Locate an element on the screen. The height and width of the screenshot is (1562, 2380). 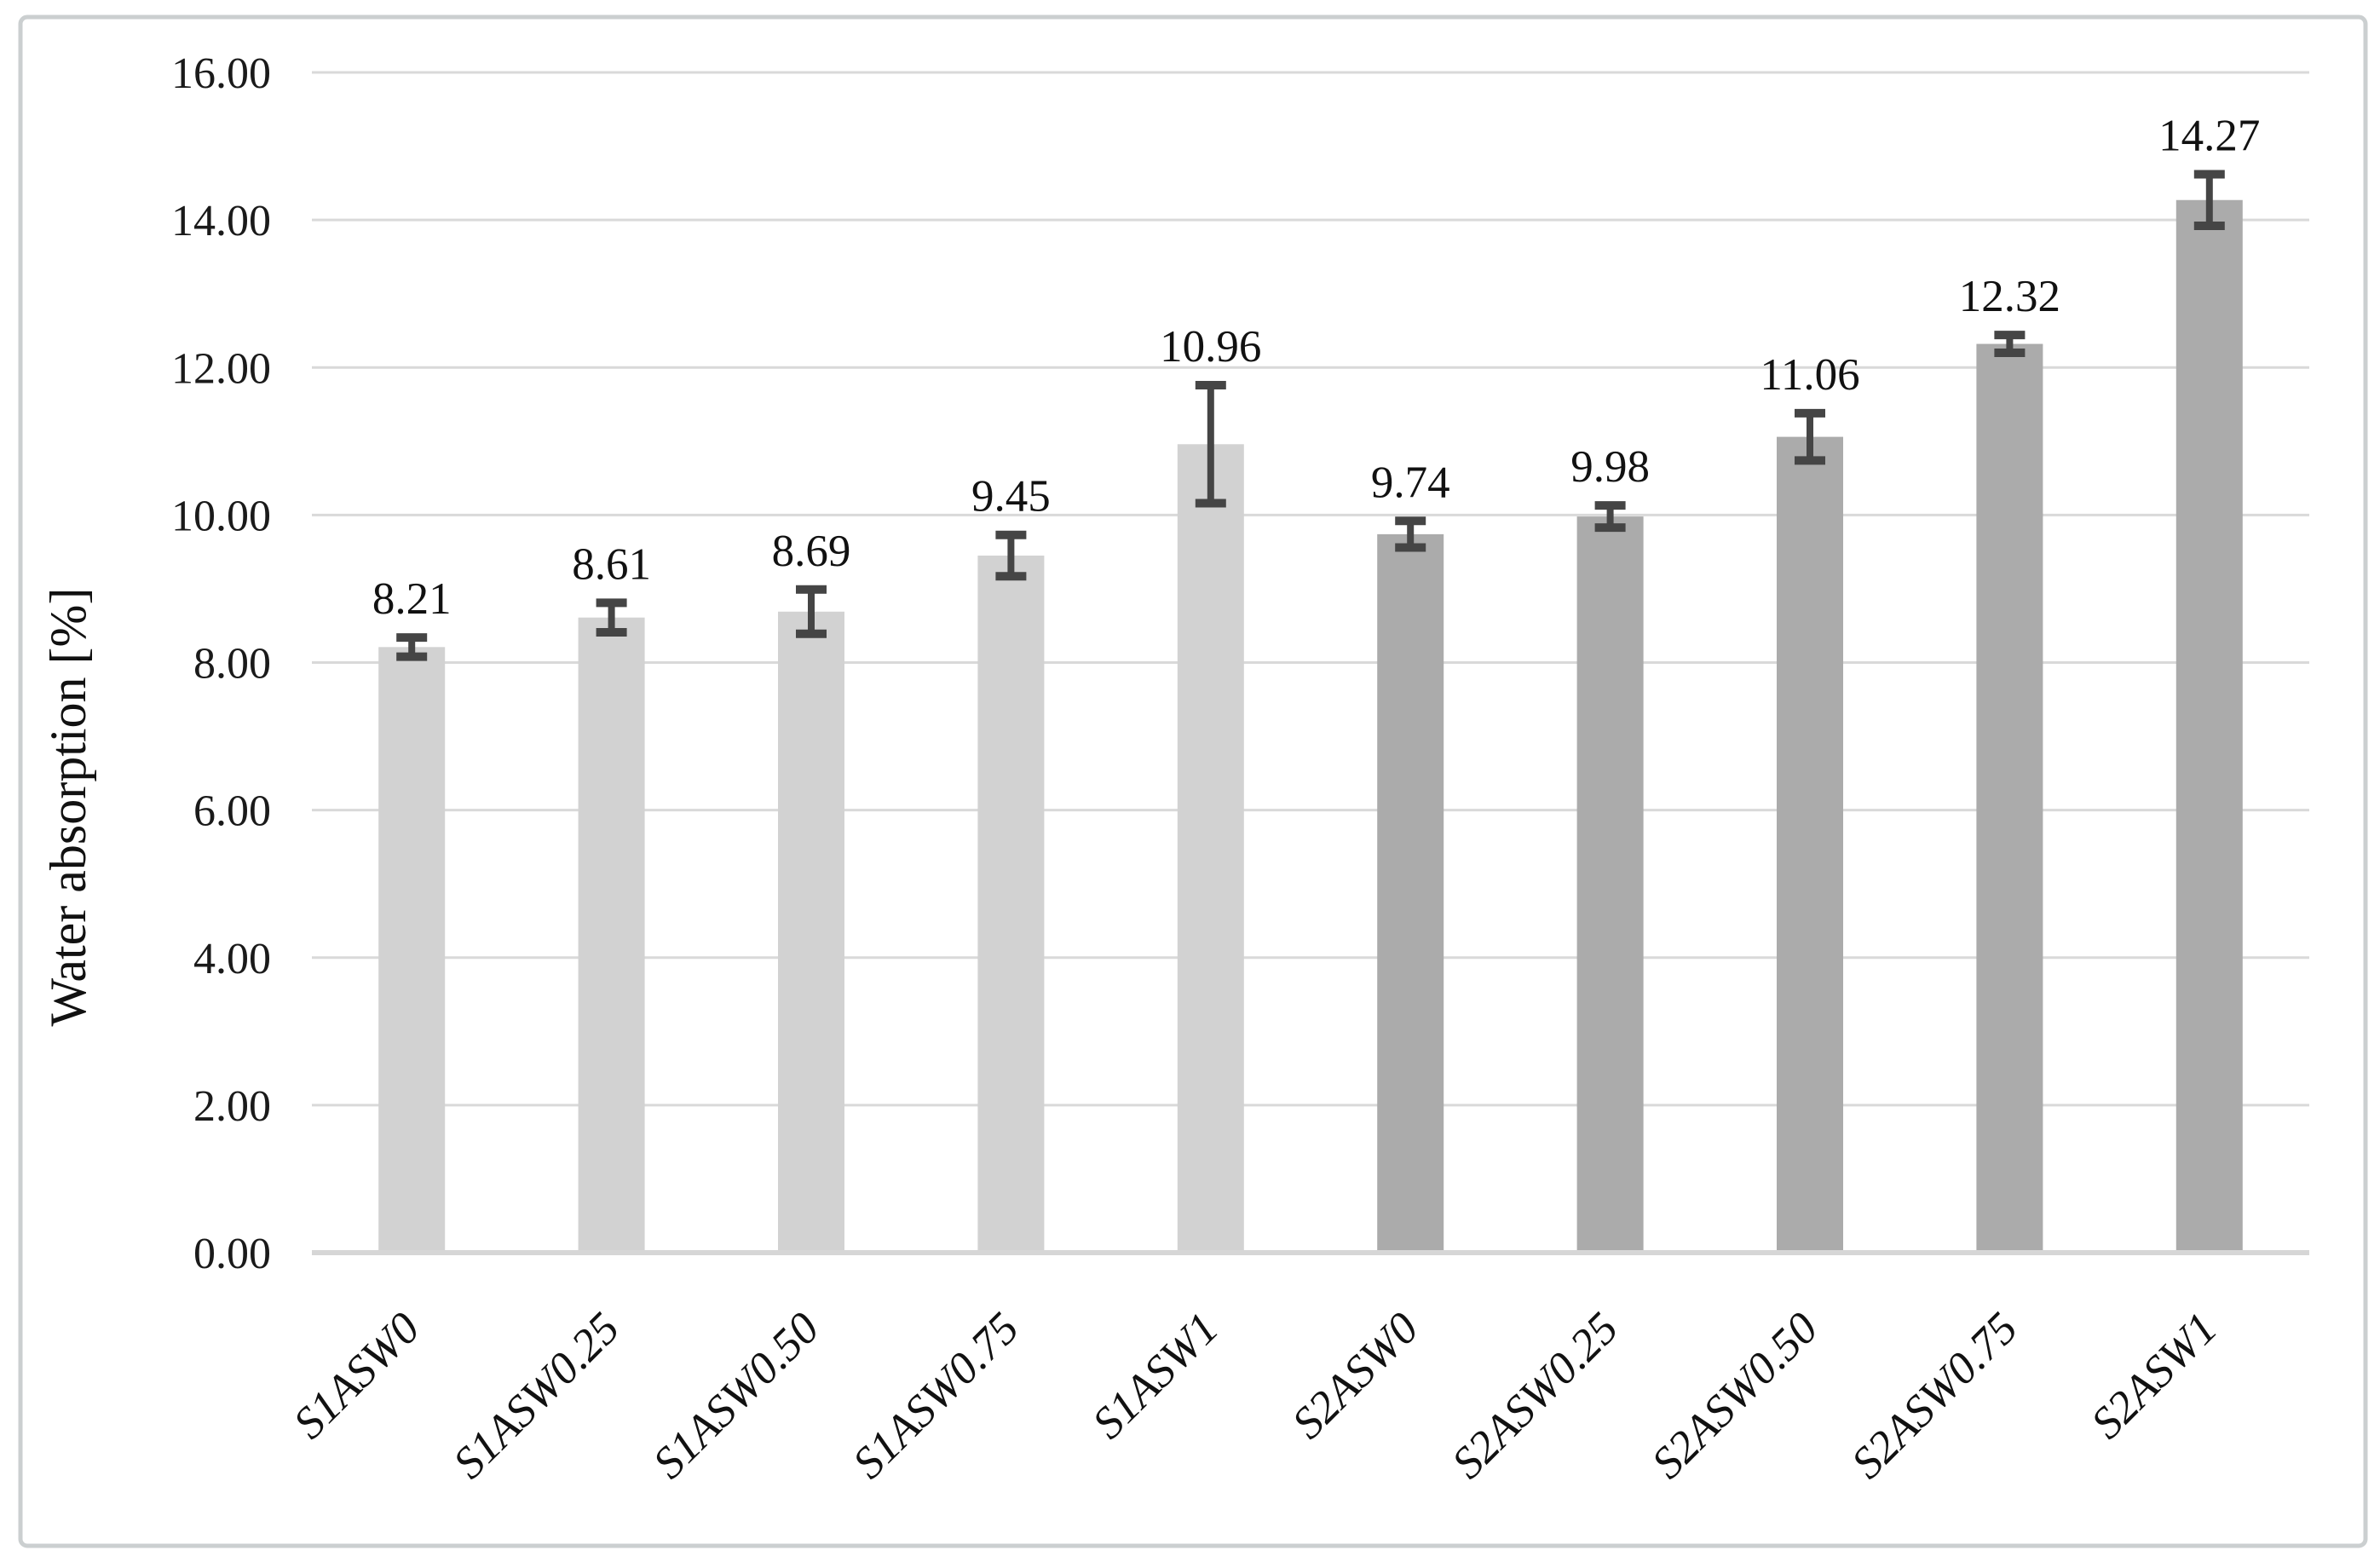
x-category-label: S1ASW0.75 is located at coordinates (936, 1395).